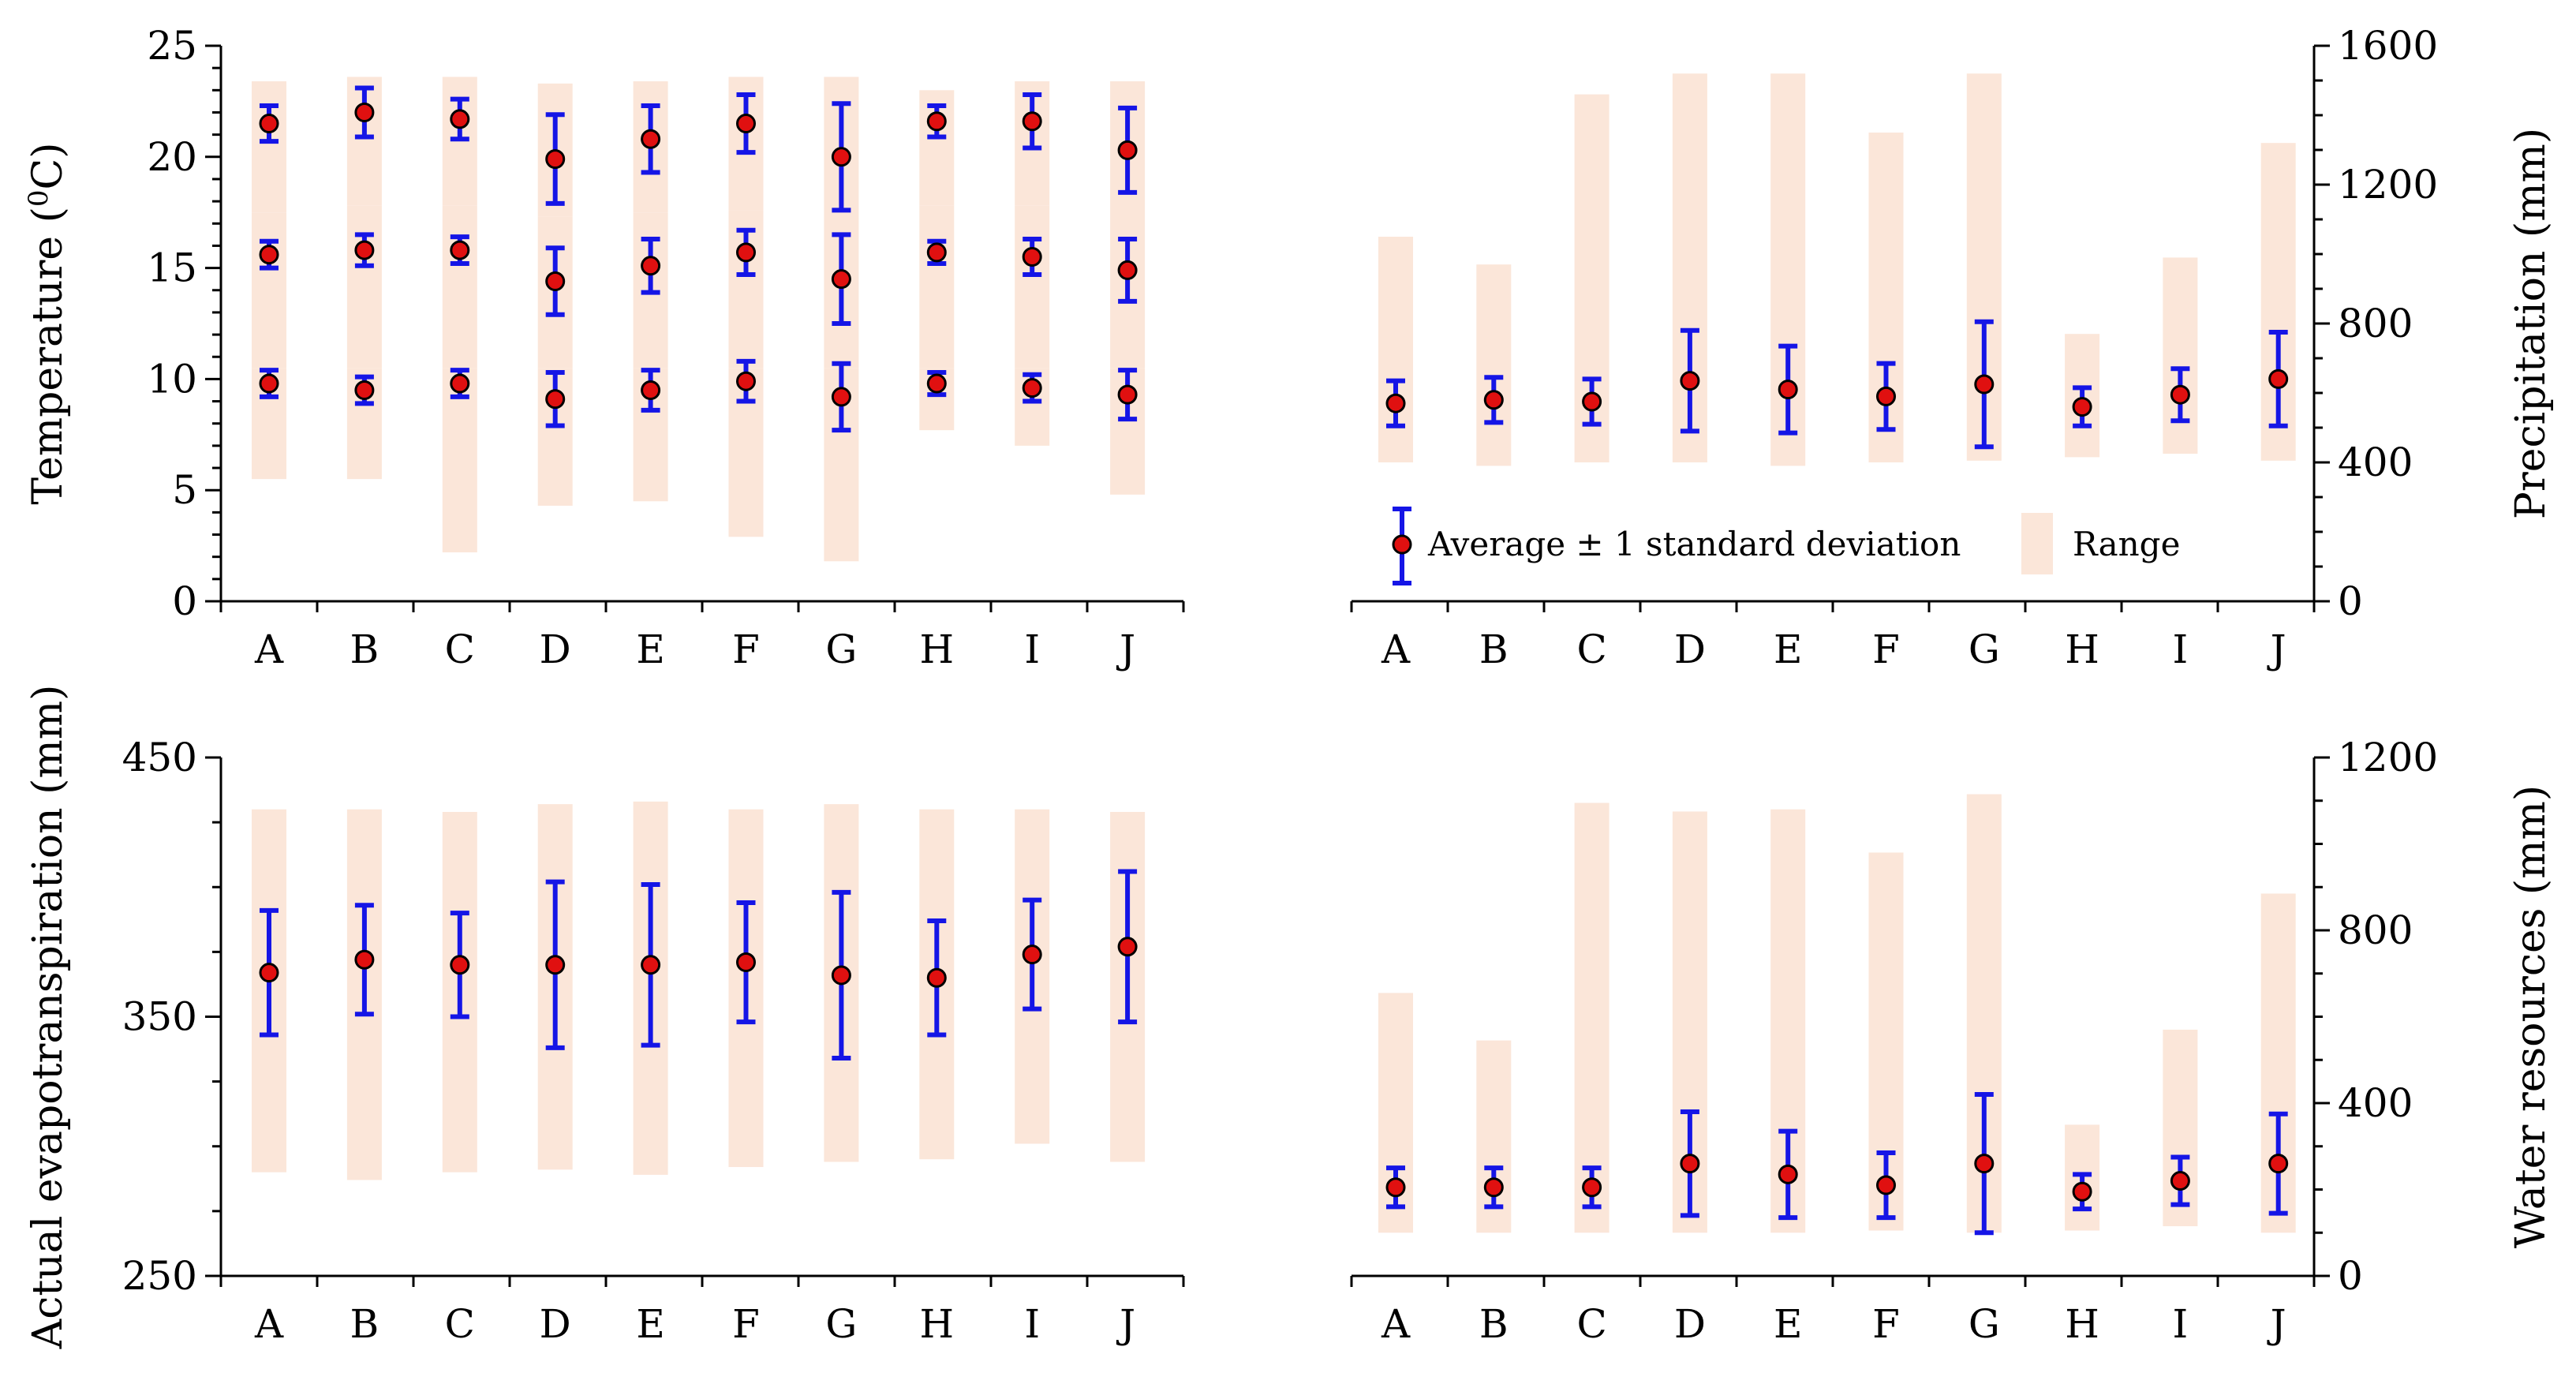 The width and height of the screenshot is (2576, 1399). What do you see at coordinates (2531, 1016) in the screenshot?
I see `water-resources-y-axis-label: Water resources (mm)` at bounding box center [2531, 1016].